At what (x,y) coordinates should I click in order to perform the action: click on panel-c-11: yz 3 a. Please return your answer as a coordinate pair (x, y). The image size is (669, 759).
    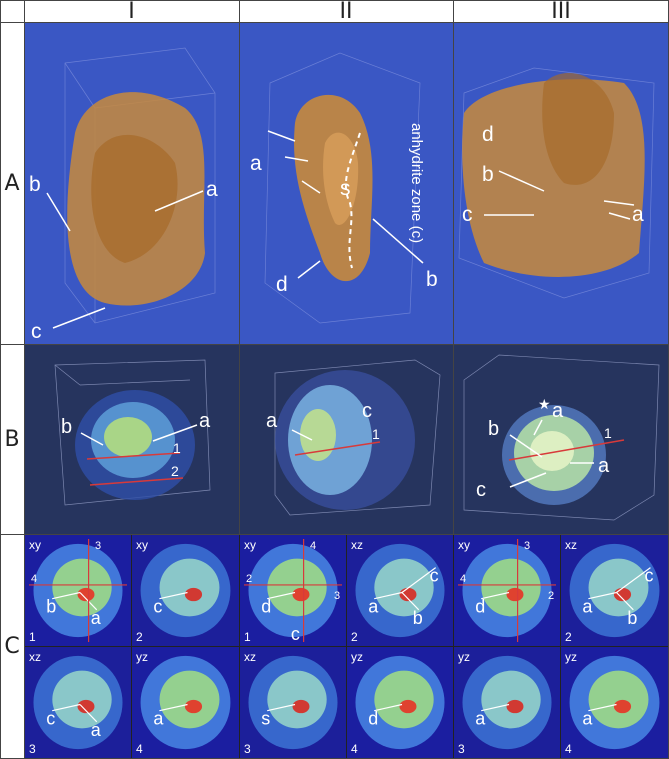
    Looking at the image, I should click on (507, 702).